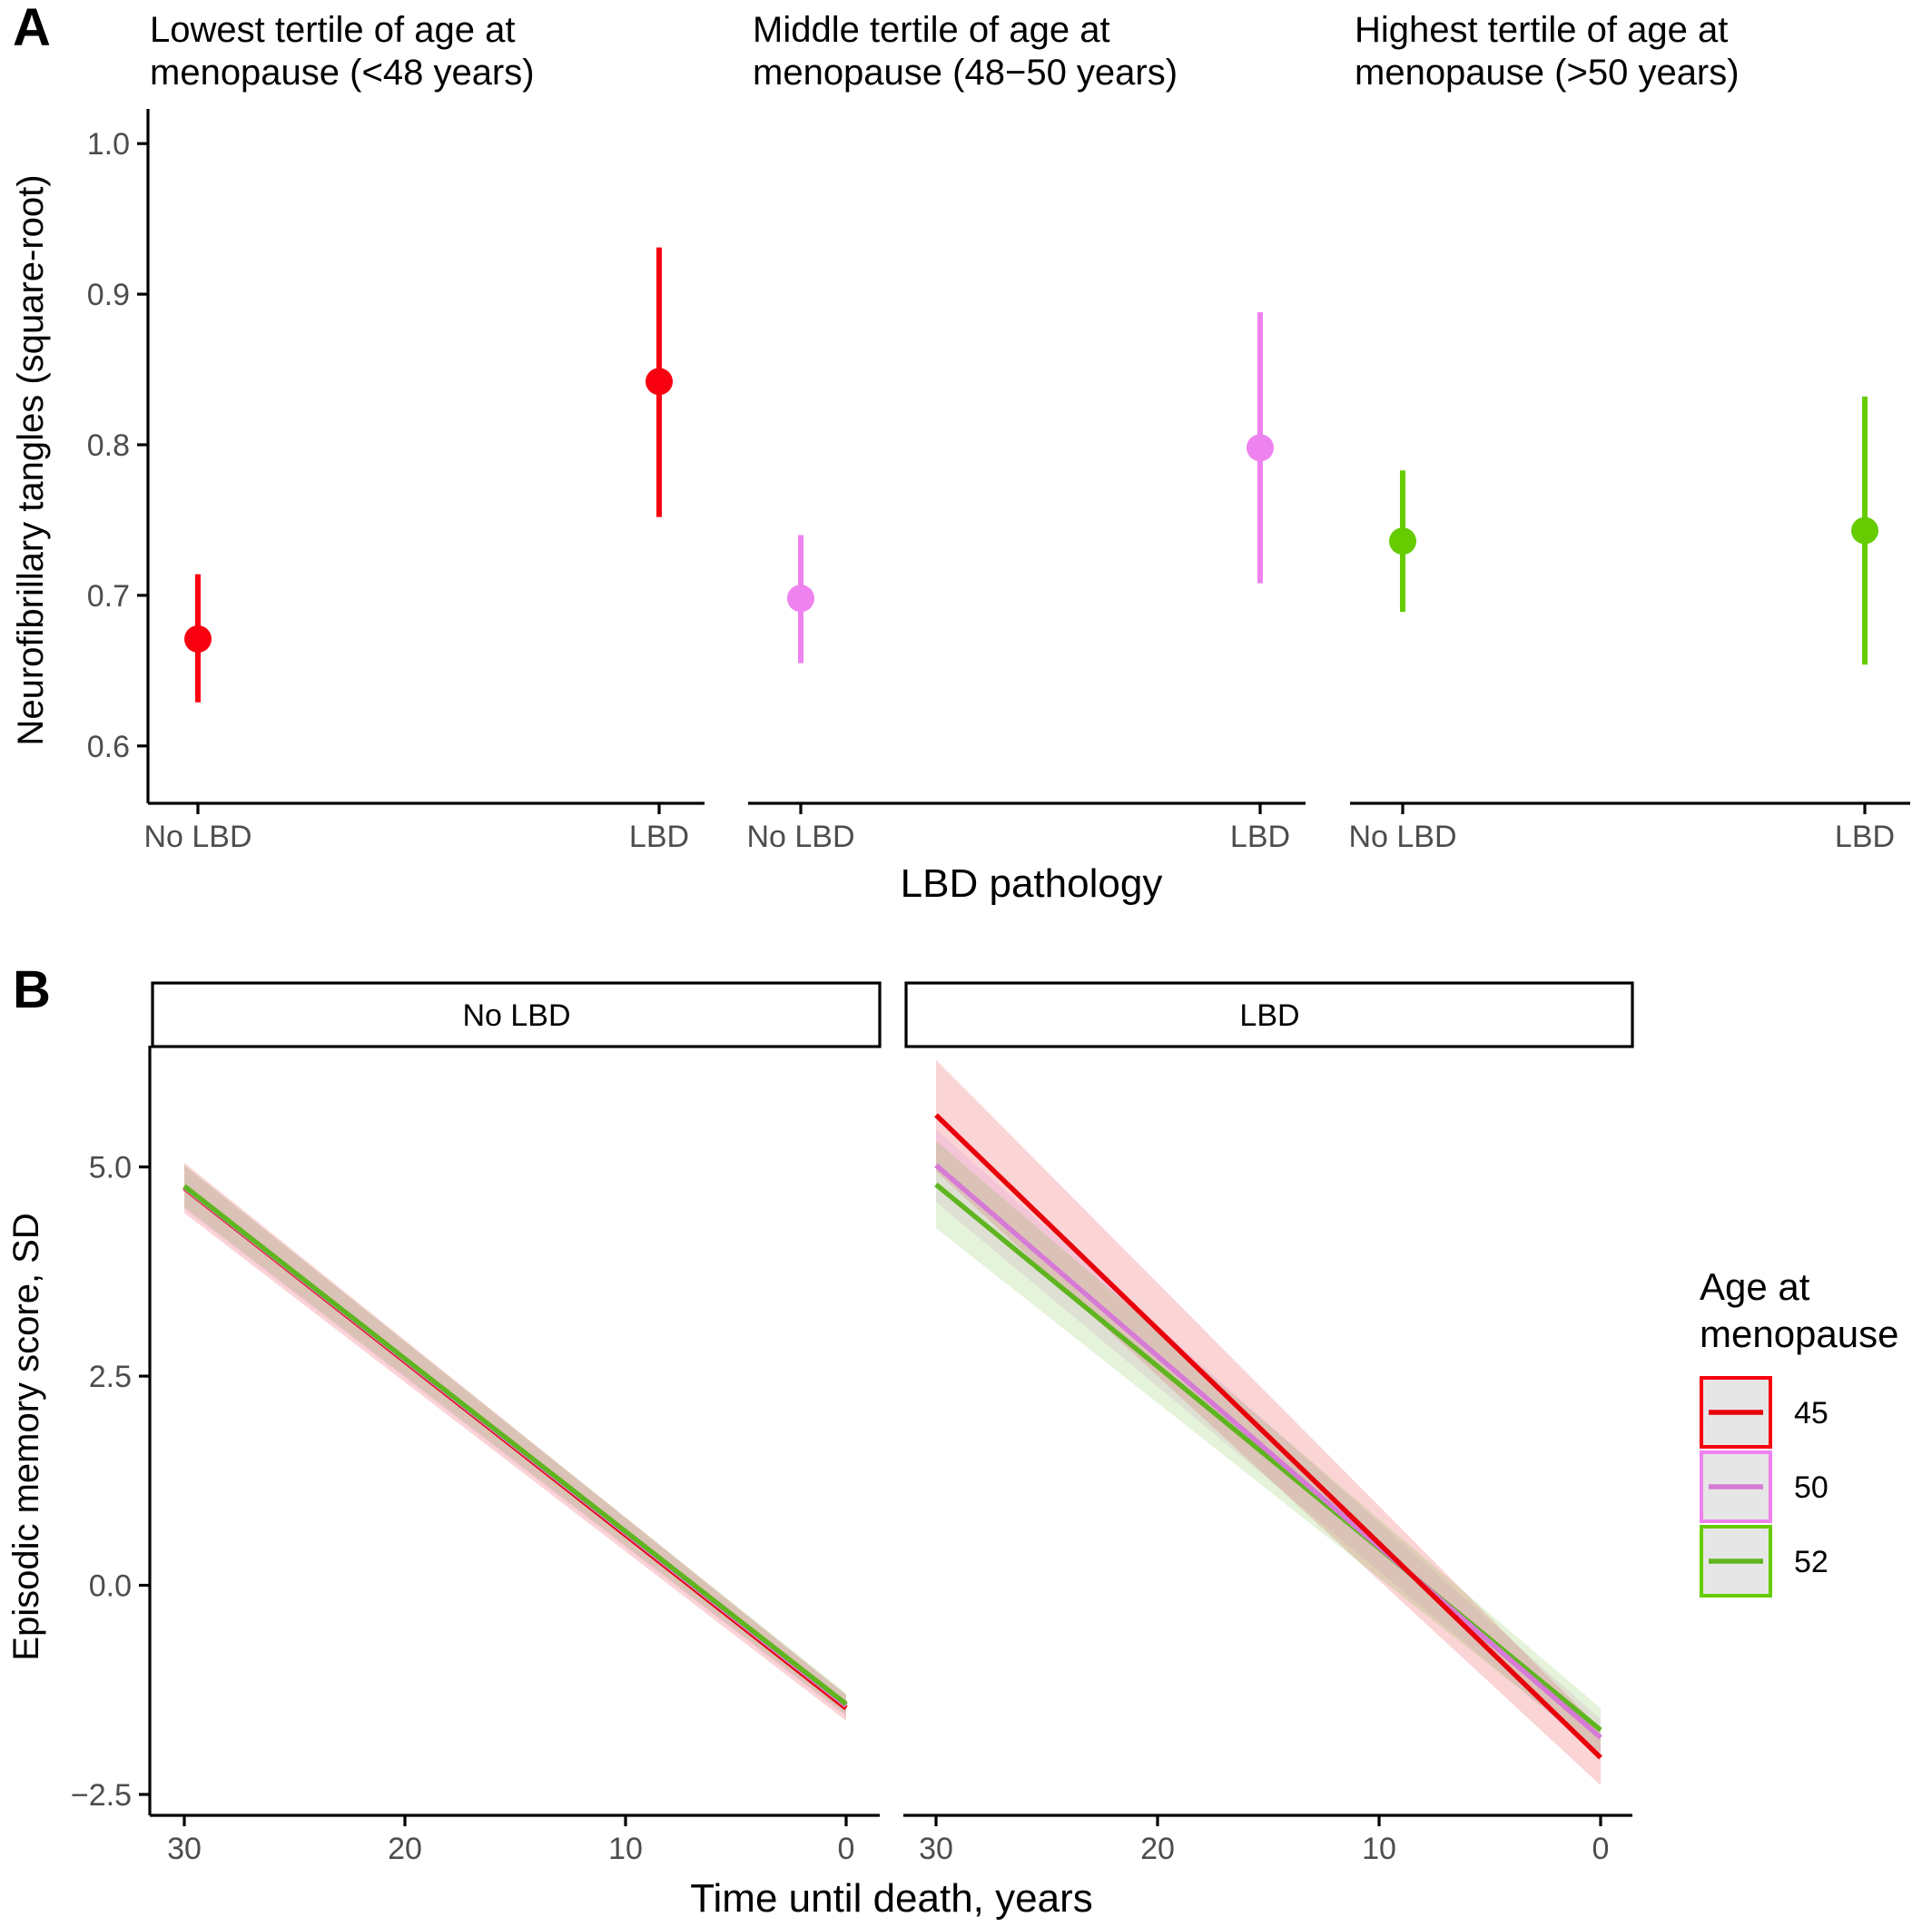 Image resolution: width=1932 pixels, height=1927 pixels. I want to click on panel-b-y-tick-label: 5.0, so click(111, 1168).